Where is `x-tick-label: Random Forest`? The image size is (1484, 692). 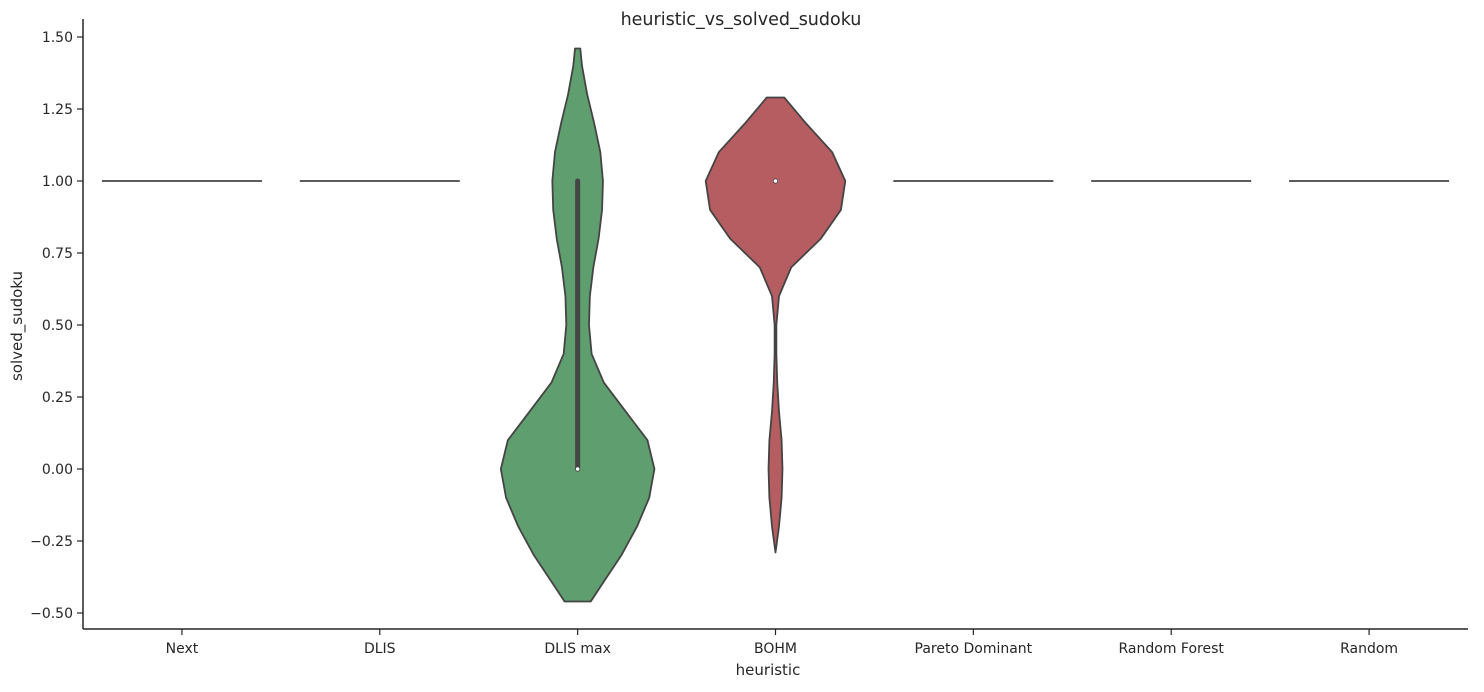
x-tick-label: Random Forest is located at coordinates (1172, 649).